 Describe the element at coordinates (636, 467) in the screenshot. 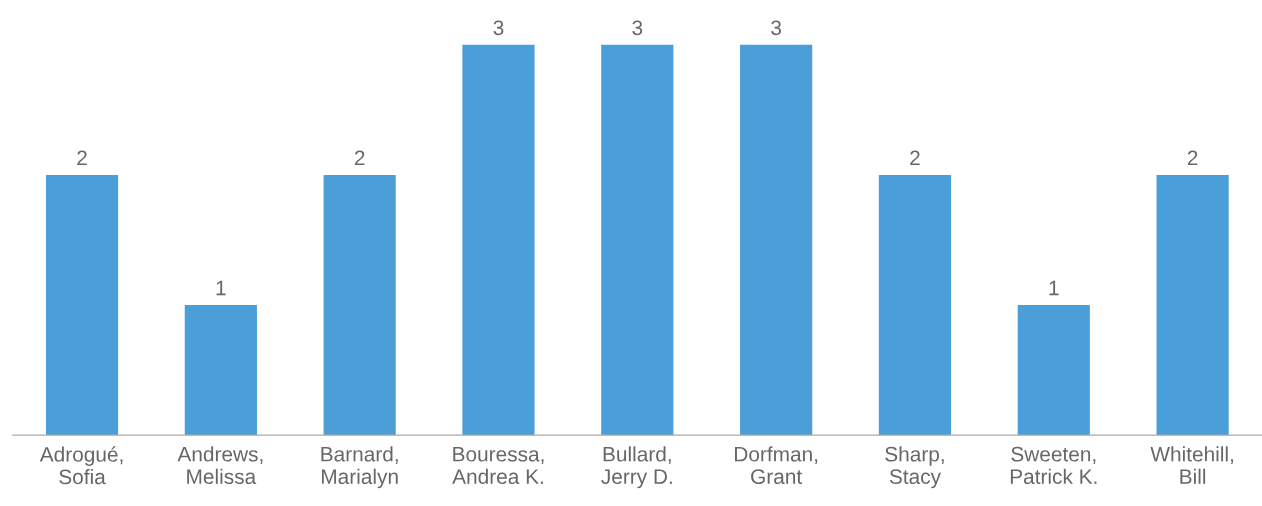

I see `x-tick-label: Bullard, Jerry D.` at that location.